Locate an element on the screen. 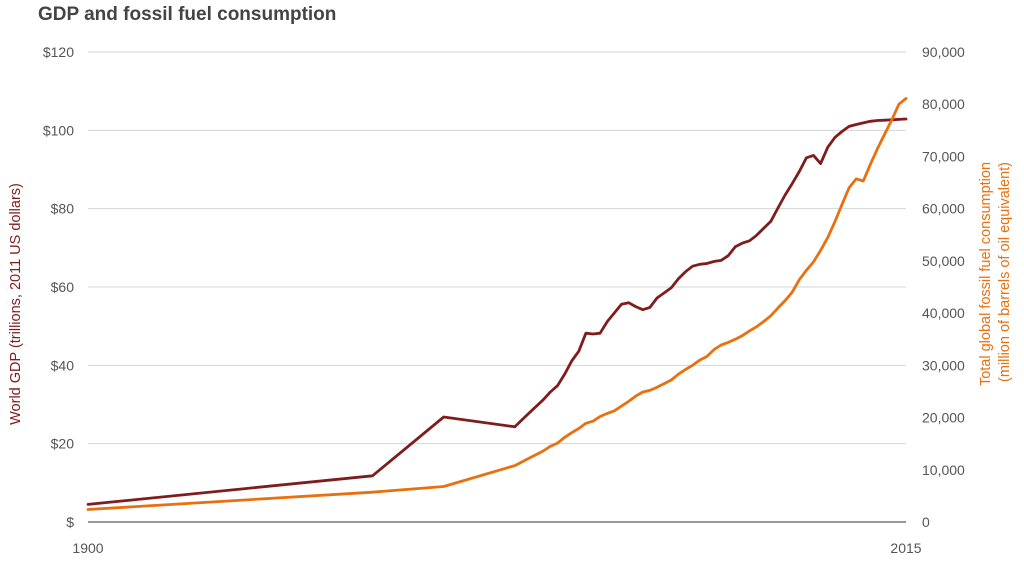 The image size is (1024, 576). left-axis-ticks: $ $20 $40 $60 $80 $100 $120 is located at coordinates (58, 287).